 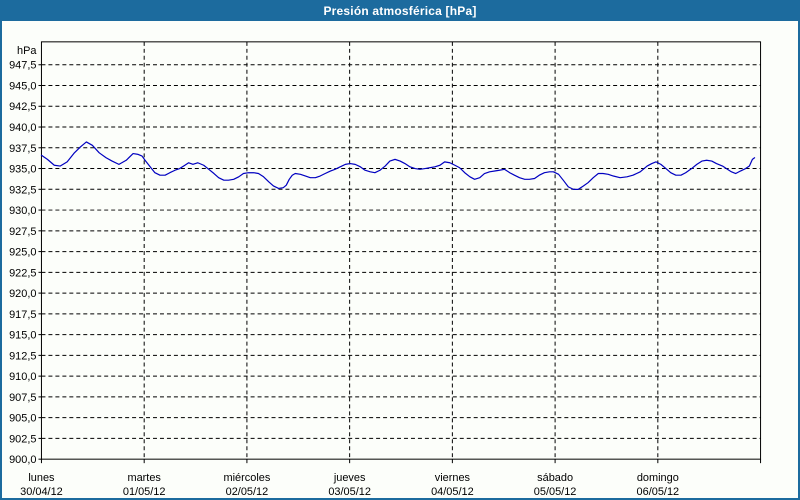 What do you see at coordinates (247, 492) in the screenshot?
I see `day-date-label: 02/05/12` at bounding box center [247, 492].